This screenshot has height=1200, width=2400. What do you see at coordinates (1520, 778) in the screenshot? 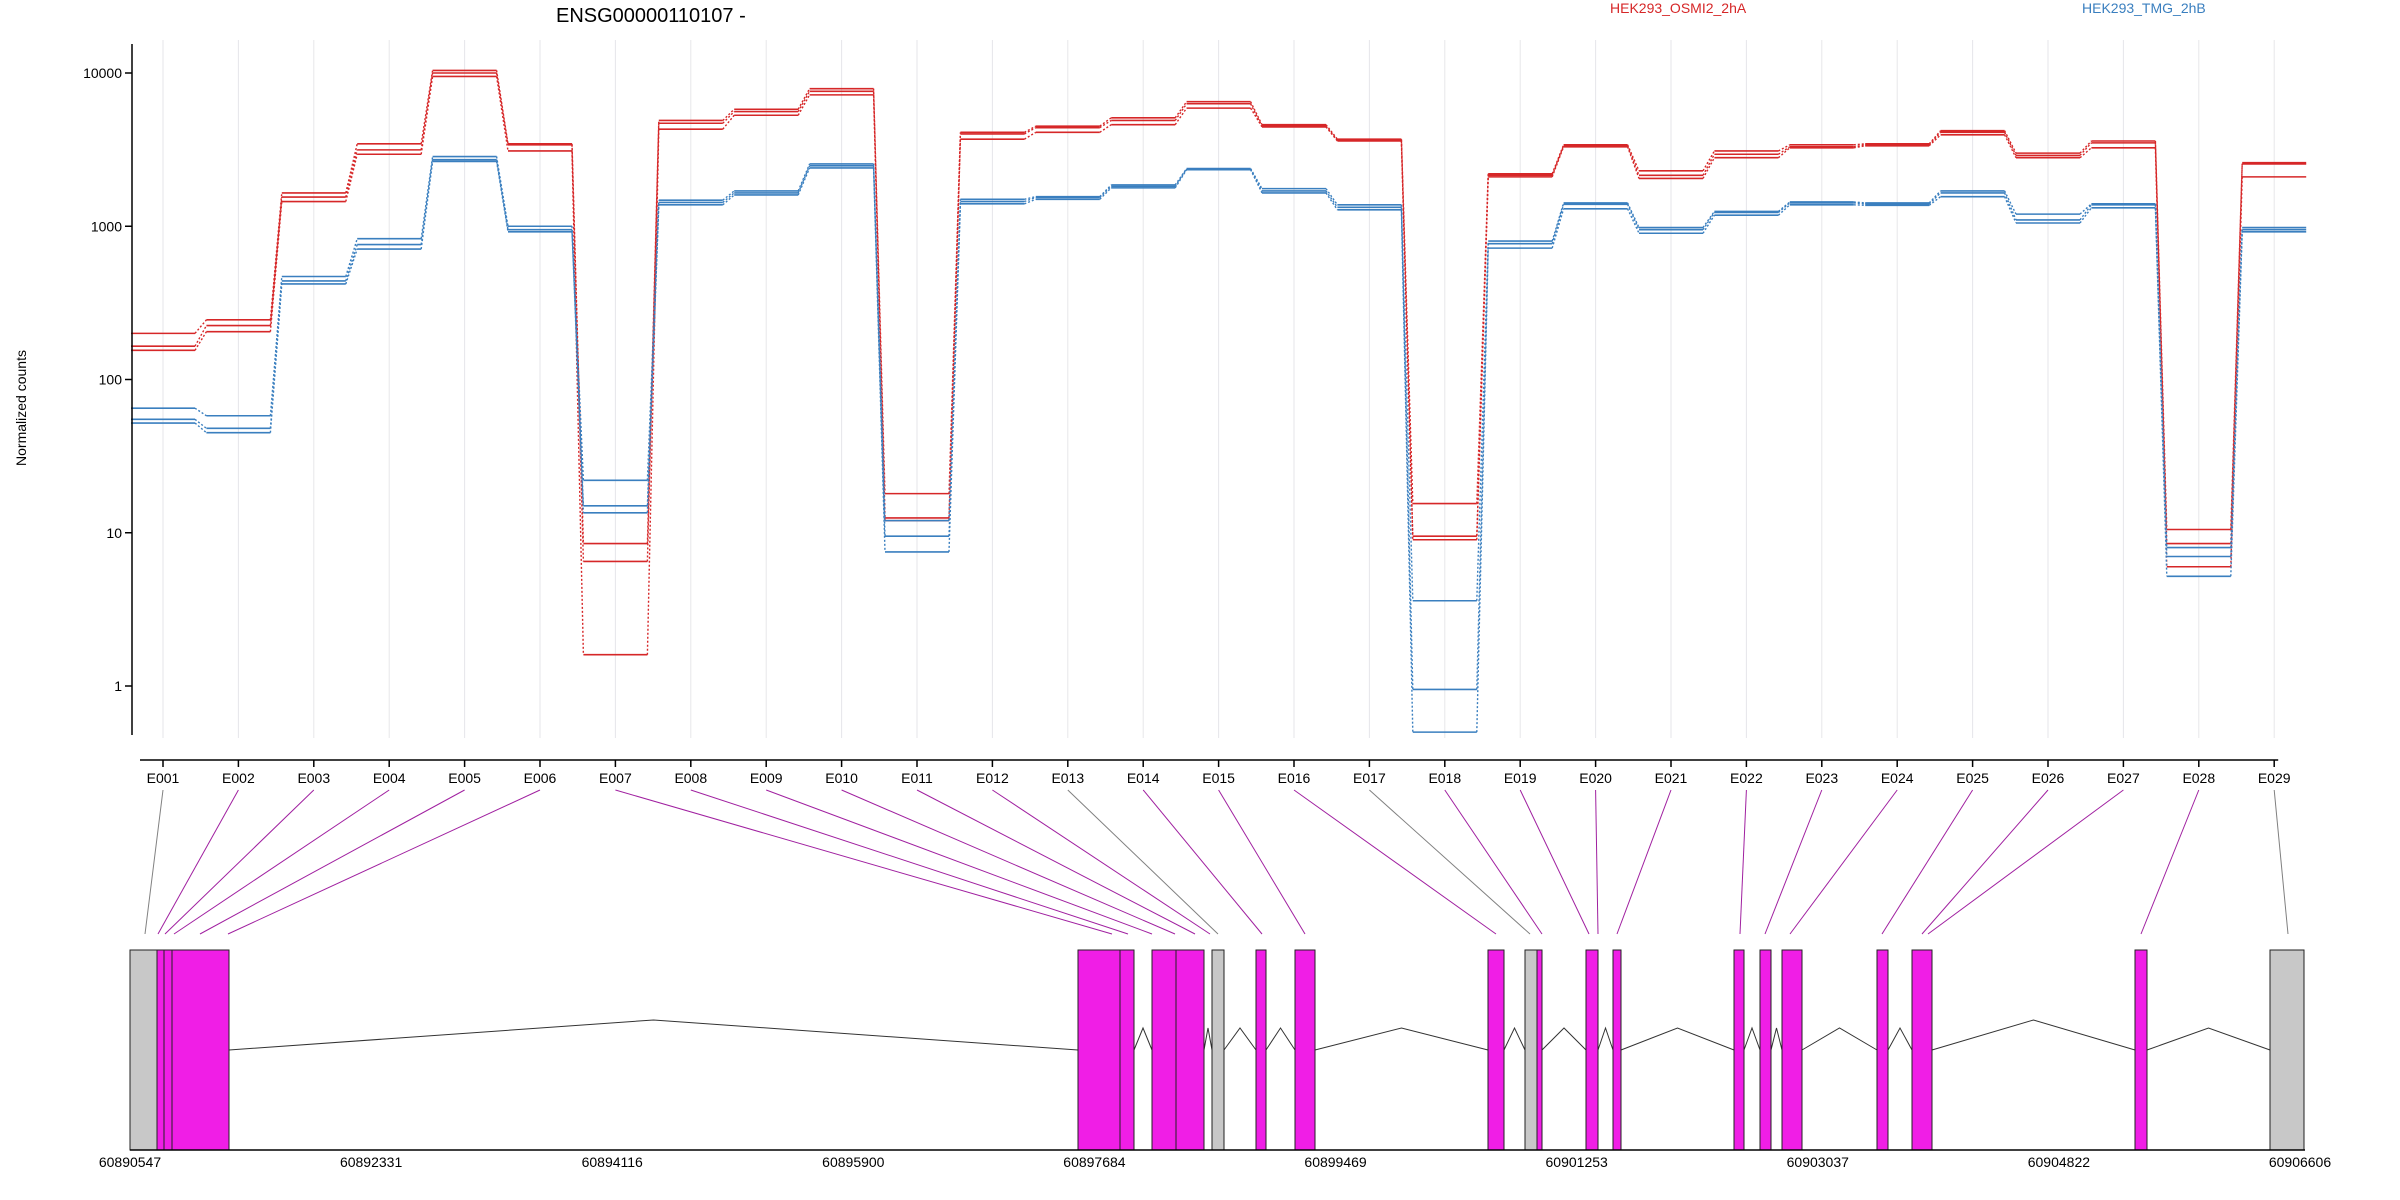
I see `x-tick-label-e019: E019` at bounding box center [1520, 778].